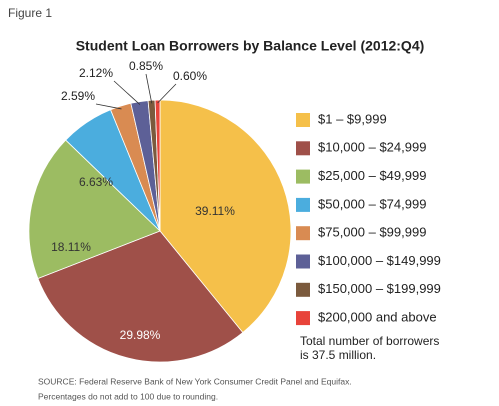  I want to click on legend-label: $25,000 – $49,999, so click(372, 175).